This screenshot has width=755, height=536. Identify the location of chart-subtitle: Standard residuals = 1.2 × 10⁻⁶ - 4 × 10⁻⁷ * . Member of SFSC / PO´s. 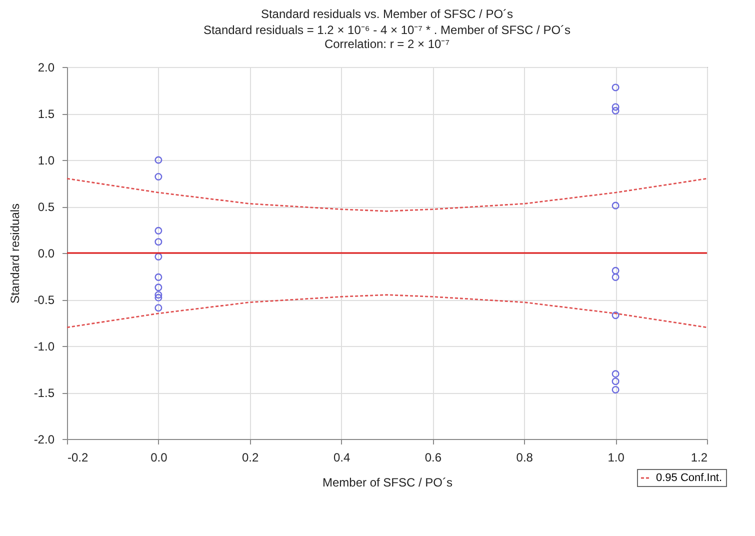
(387, 30).